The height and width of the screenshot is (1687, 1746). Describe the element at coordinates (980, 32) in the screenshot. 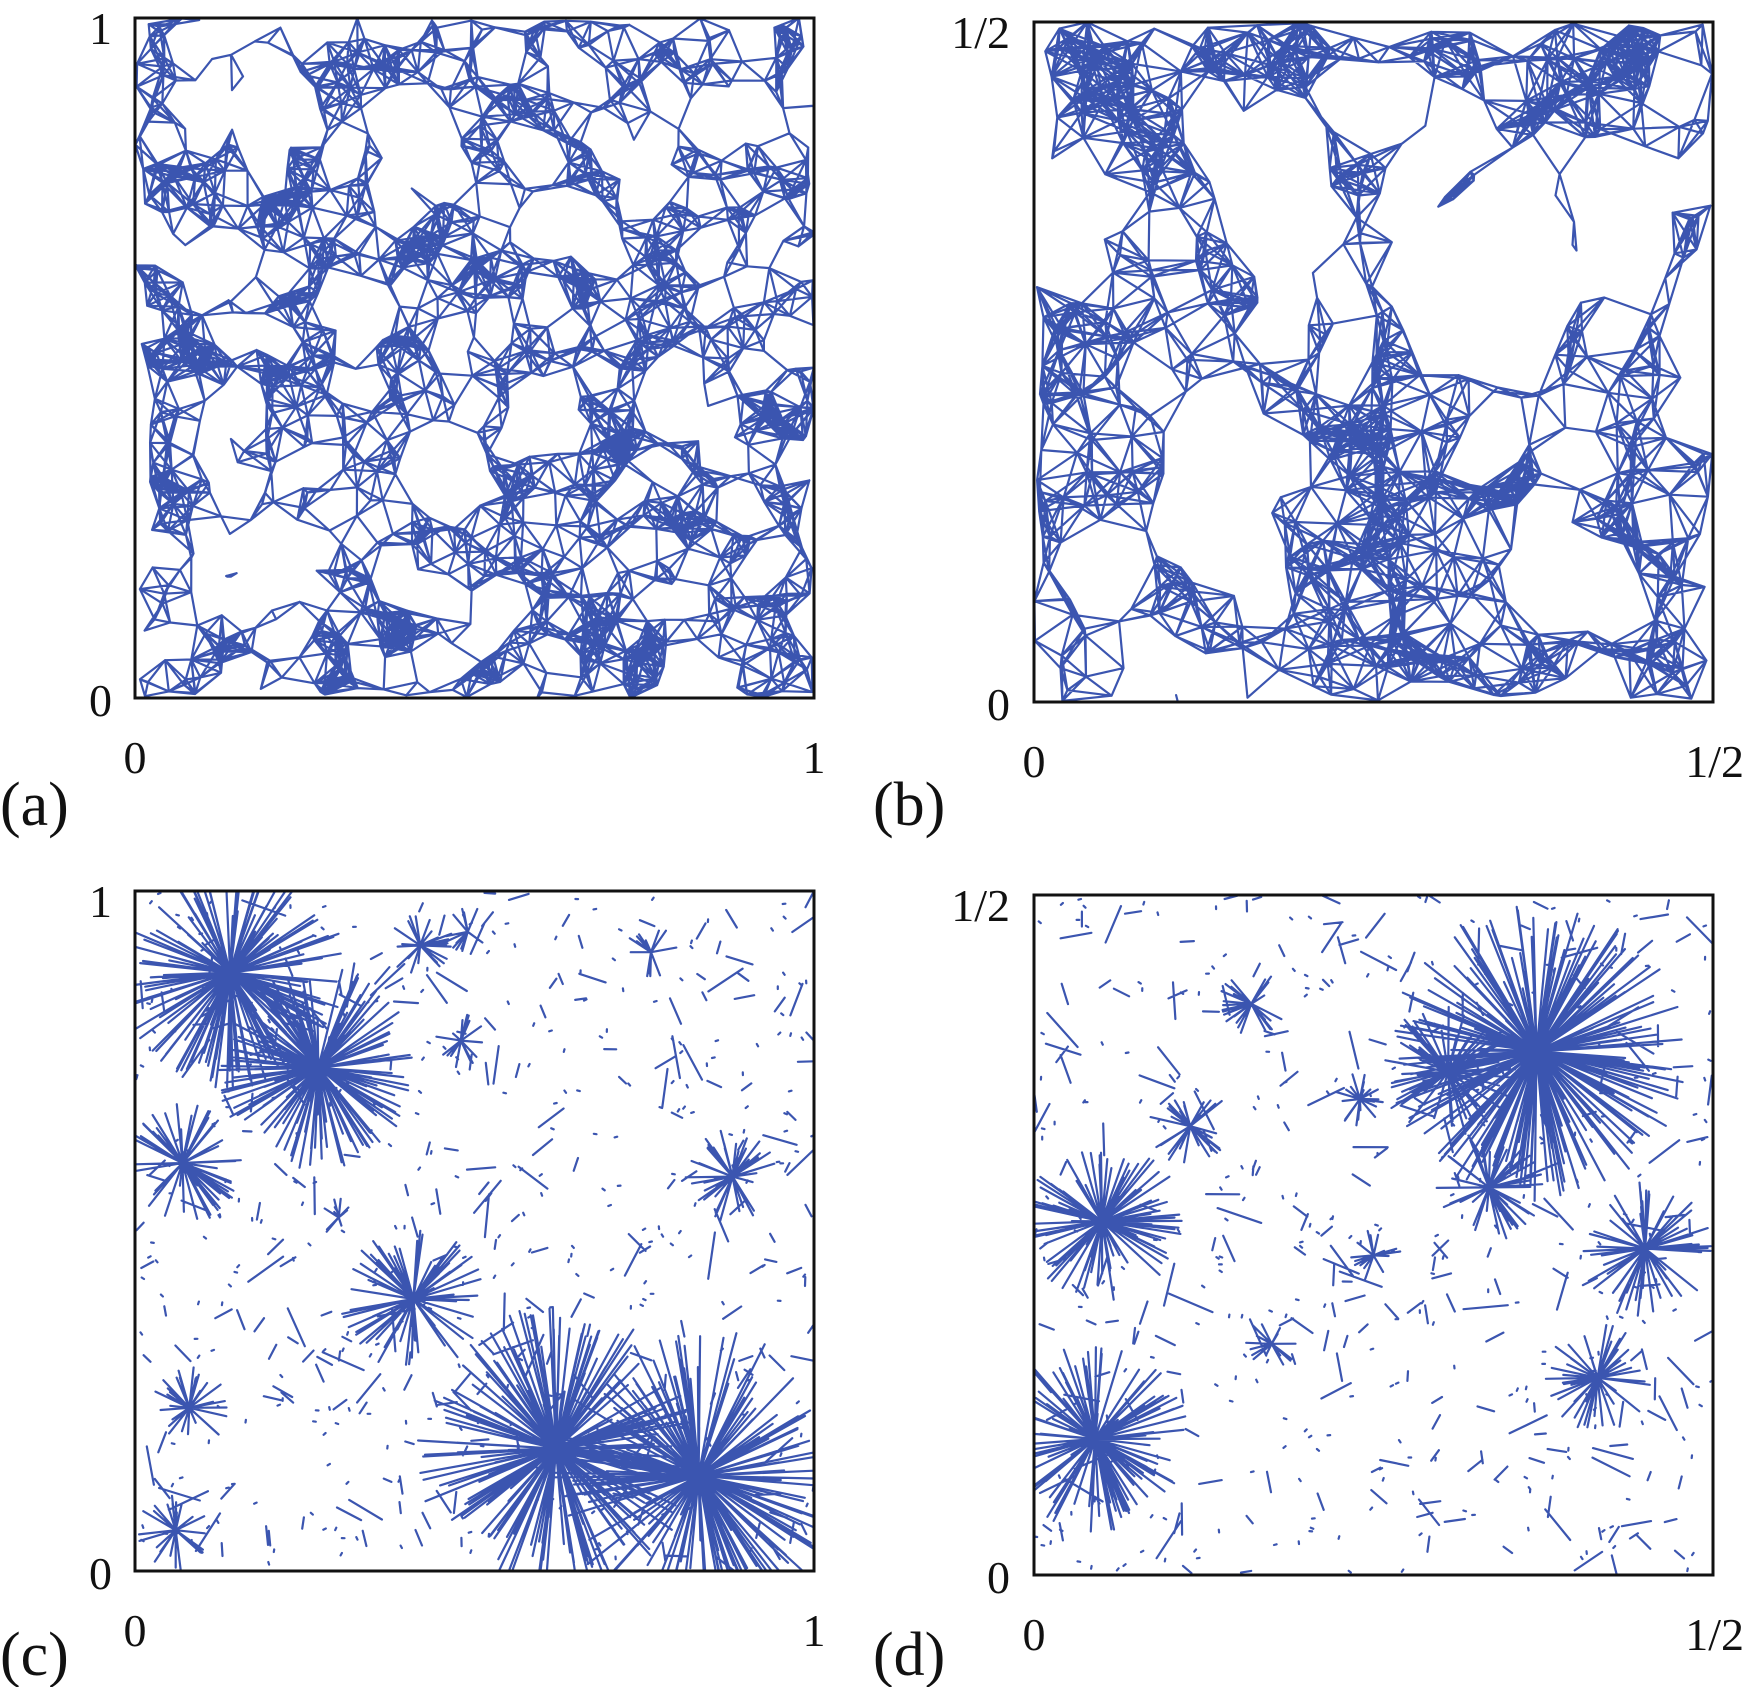

I see `panel-b-y-tick-top: 1/2` at that location.